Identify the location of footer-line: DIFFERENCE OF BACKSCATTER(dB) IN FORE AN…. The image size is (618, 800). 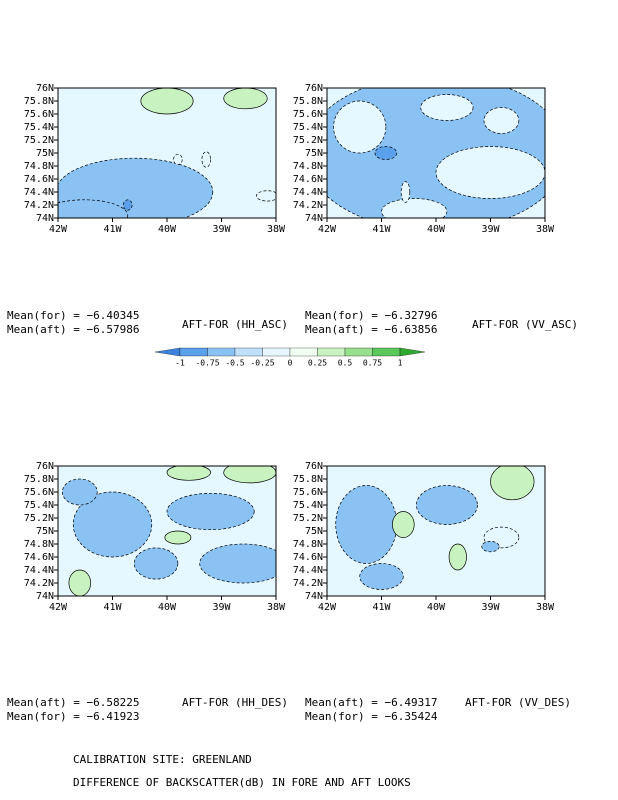
(242, 782).